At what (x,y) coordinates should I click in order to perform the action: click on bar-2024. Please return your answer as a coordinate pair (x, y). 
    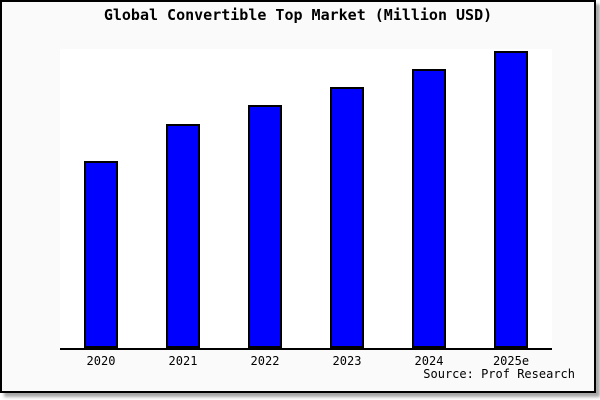
    Looking at the image, I should click on (429, 208).